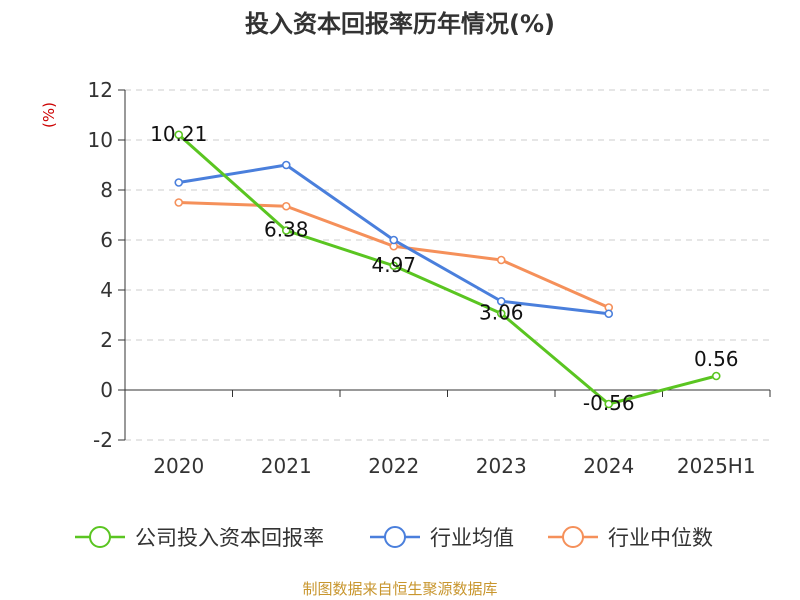  I want to click on data-label: 0.56, so click(716, 359).